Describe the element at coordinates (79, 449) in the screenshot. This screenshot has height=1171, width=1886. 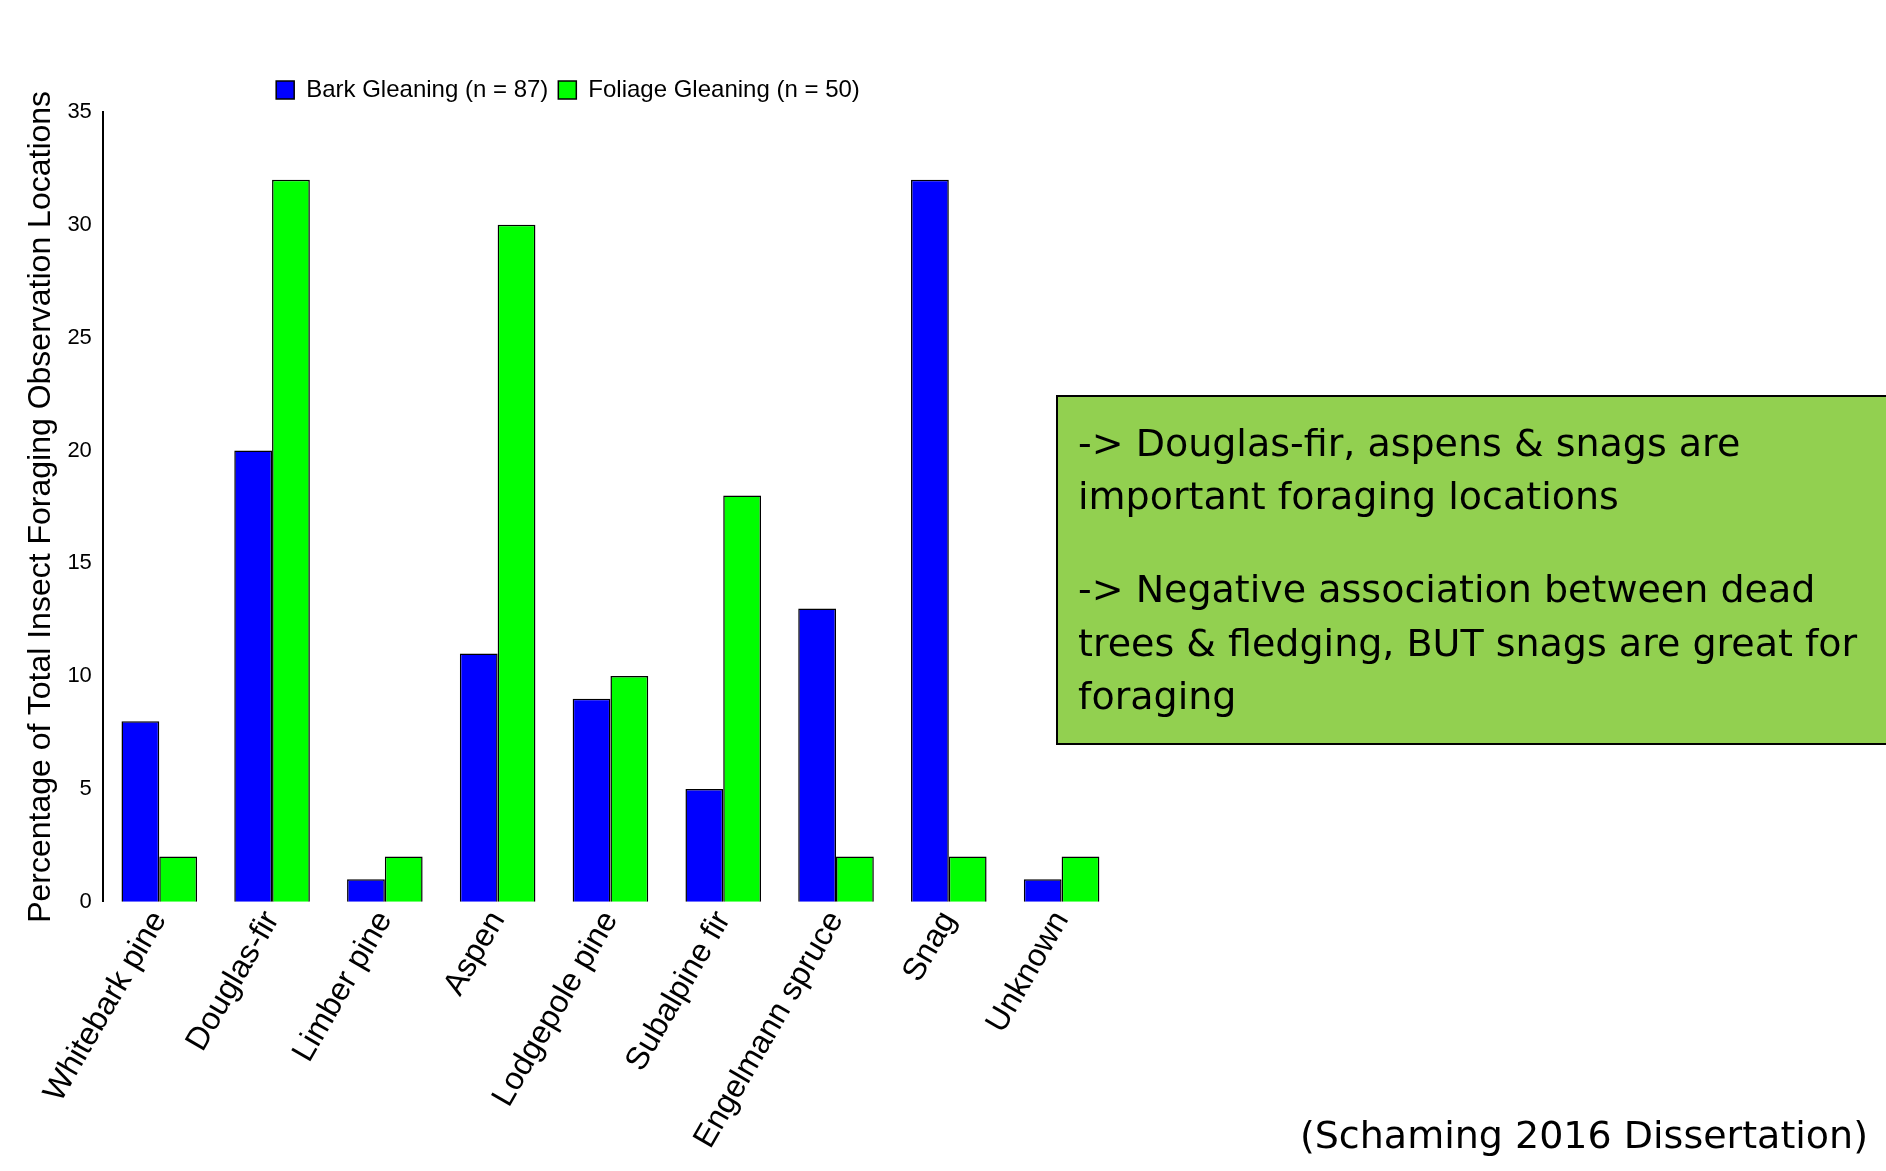
I see `y-tick-label: 20` at that location.